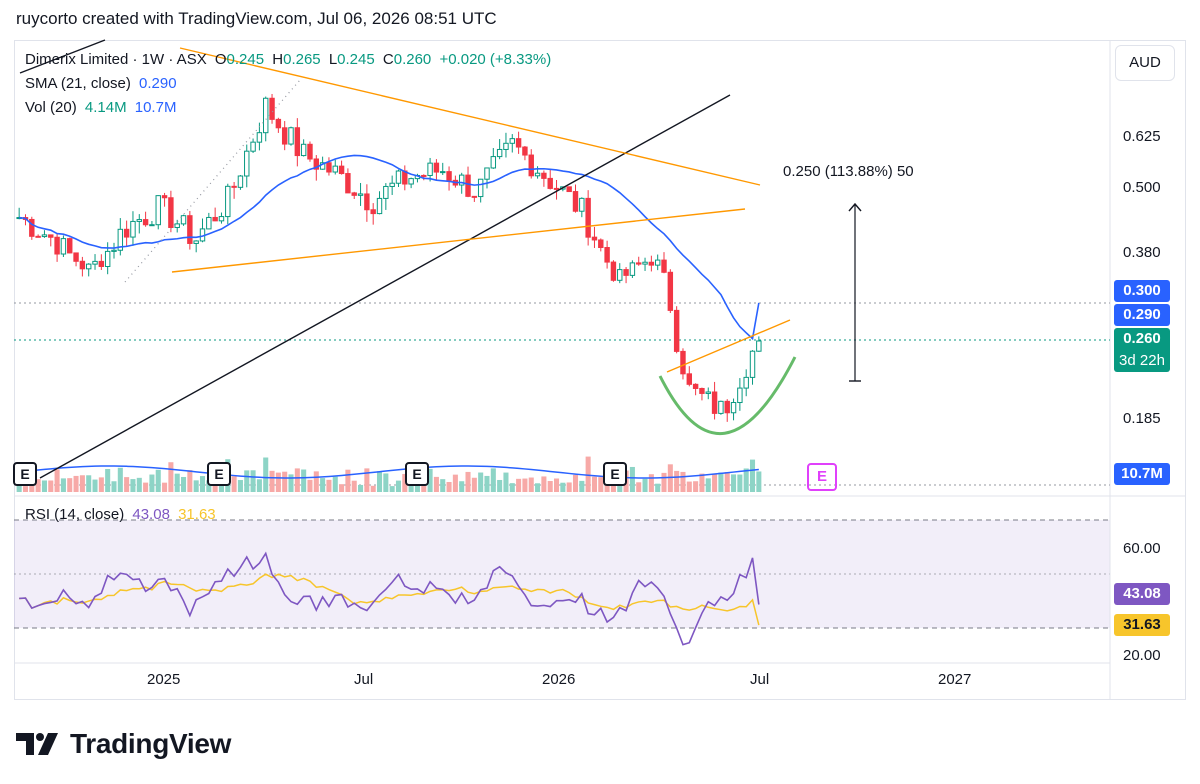 Image resolution: width=1200 pixels, height=784 pixels. What do you see at coordinates (1142, 594) in the screenshot?
I see `badge-rsi: 43.08` at bounding box center [1142, 594].